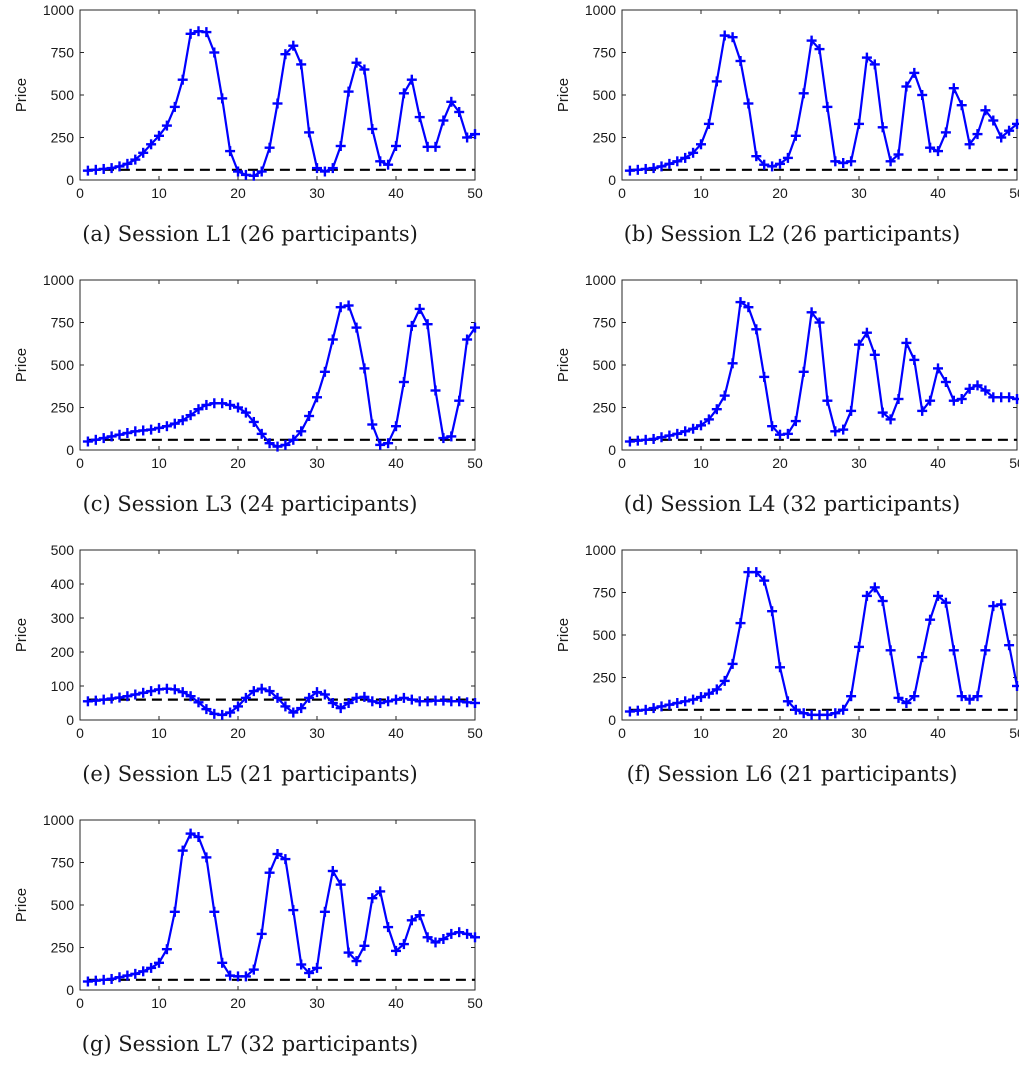  What do you see at coordinates (622, 193) in the screenshot?
I see `x-tick-label: 0` at bounding box center [622, 193].